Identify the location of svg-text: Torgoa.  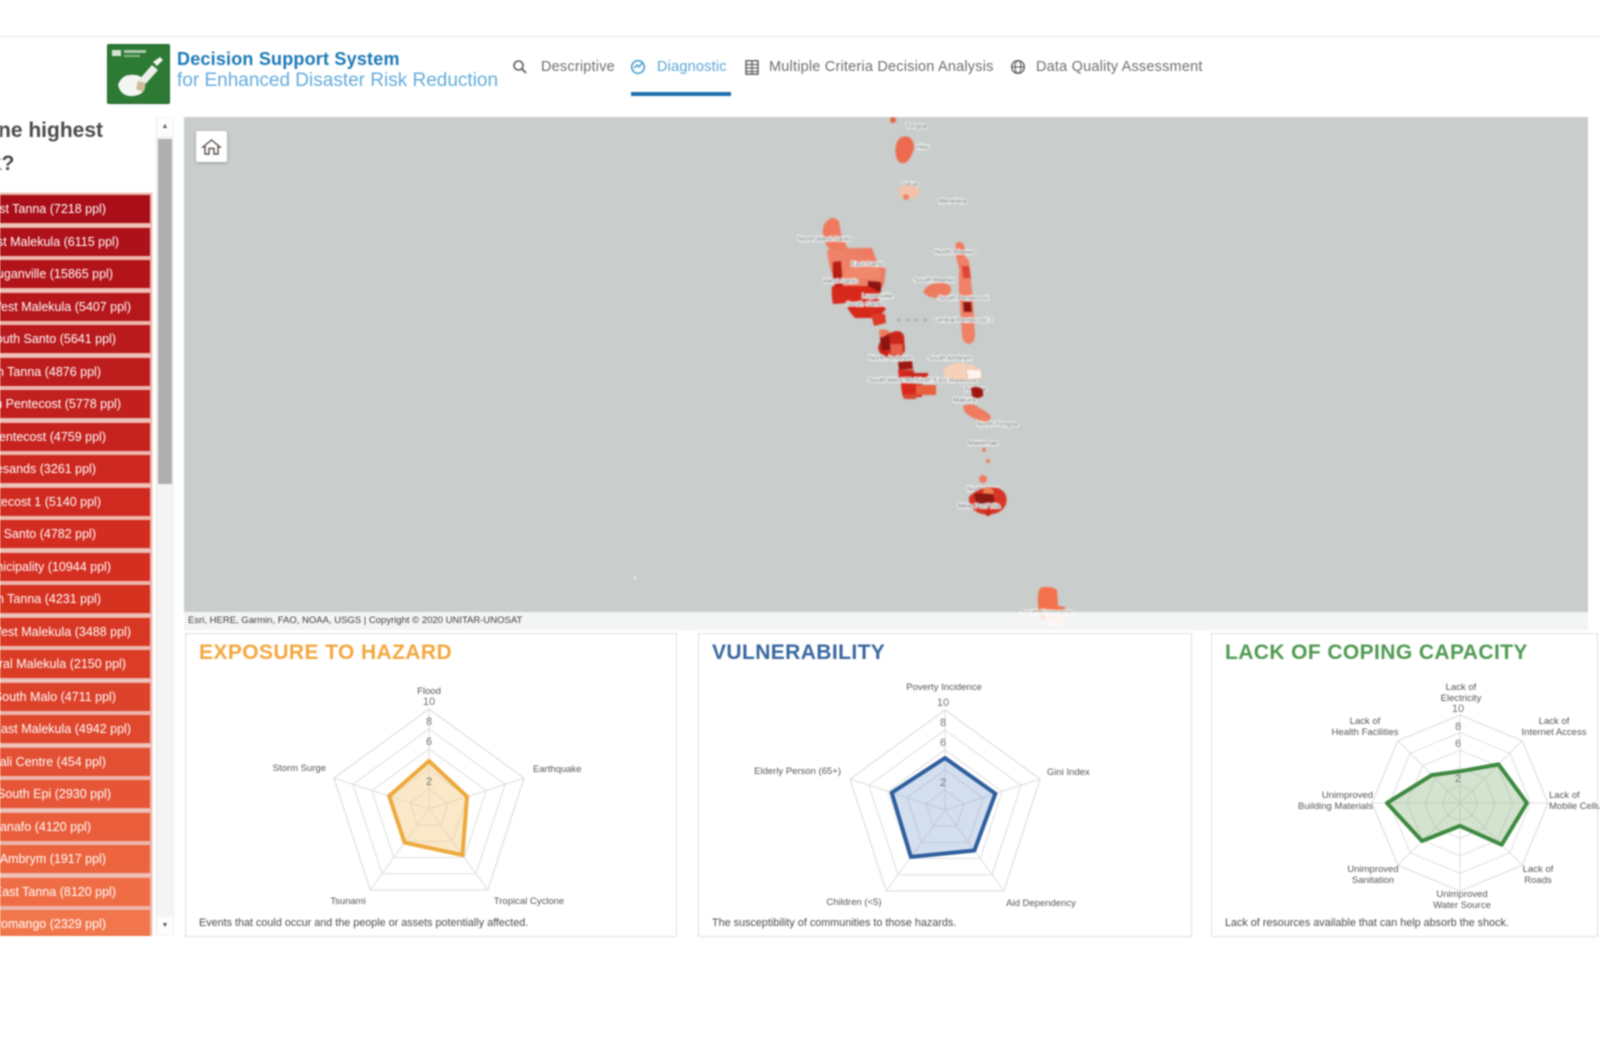
(916, 126).